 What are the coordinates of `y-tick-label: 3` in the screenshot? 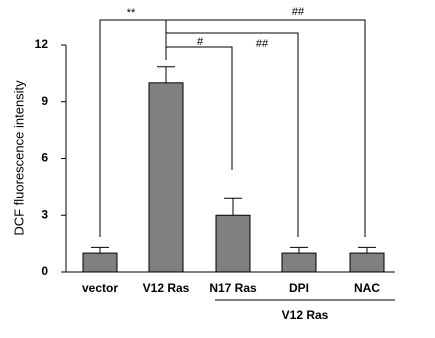 It's located at (44, 214).